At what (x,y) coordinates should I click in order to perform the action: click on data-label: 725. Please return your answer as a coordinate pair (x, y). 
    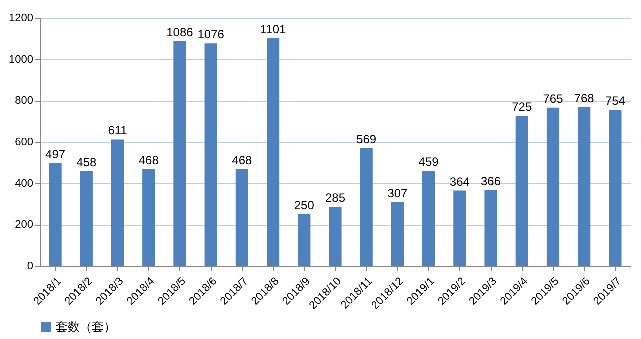
    Looking at the image, I should click on (522, 107).